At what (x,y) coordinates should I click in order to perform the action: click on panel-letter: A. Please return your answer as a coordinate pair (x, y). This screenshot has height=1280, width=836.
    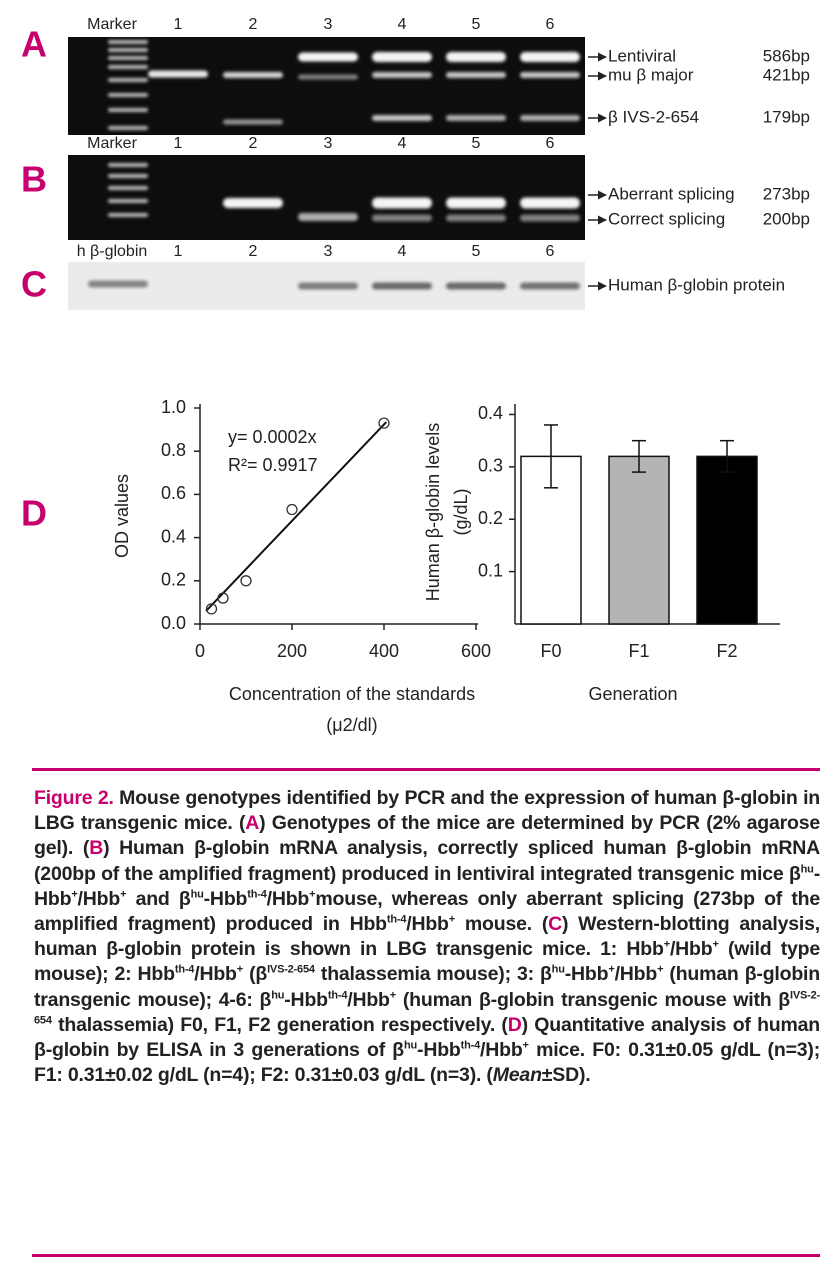
    Looking at the image, I should click on (34, 44).